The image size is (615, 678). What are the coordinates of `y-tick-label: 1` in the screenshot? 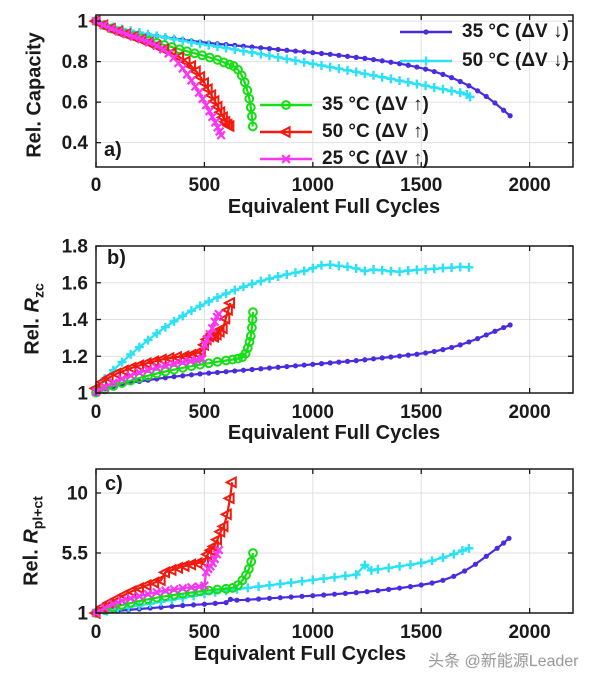 It's located at (82, 614).